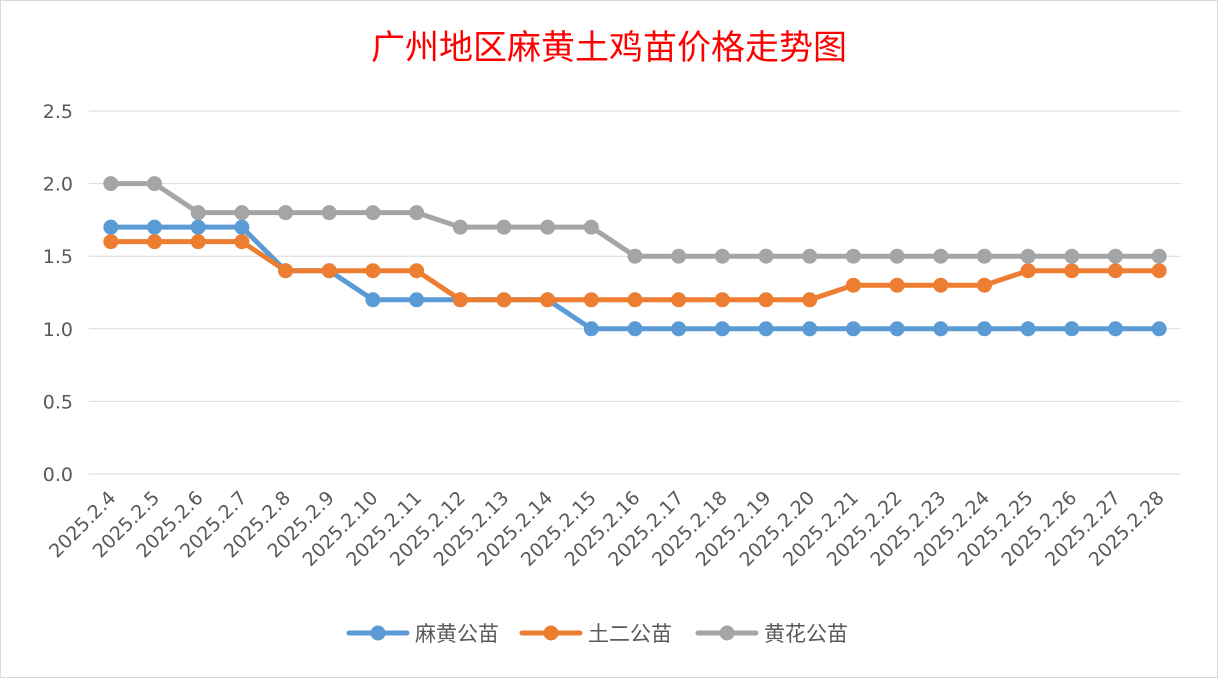 The image size is (1218, 678). What do you see at coordinates (58, 402) in the screenshot?
I see `y-tick-label: 0.5` at bounding box center [58, 402].